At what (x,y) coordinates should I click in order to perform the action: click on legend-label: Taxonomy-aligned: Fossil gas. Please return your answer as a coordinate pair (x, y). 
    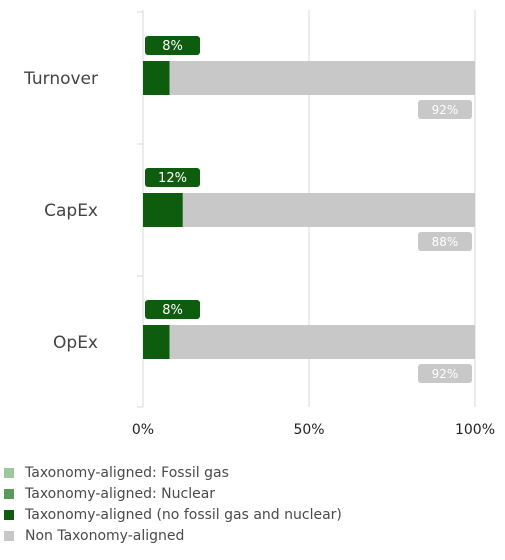
    Looking at the image, I should click on (127, 472).